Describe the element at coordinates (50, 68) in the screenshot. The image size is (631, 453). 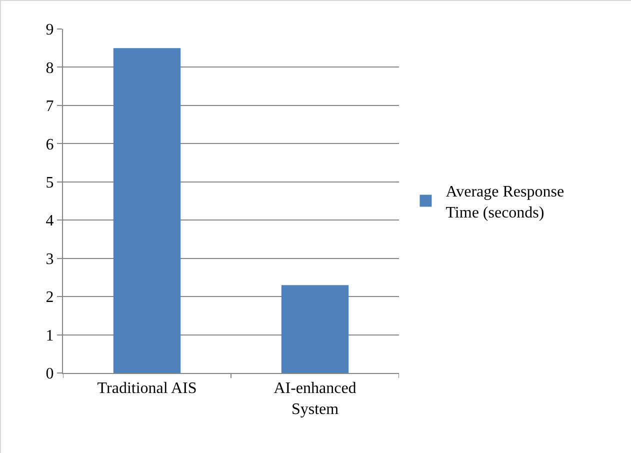
I see `y-tick-label: 8` at that location.